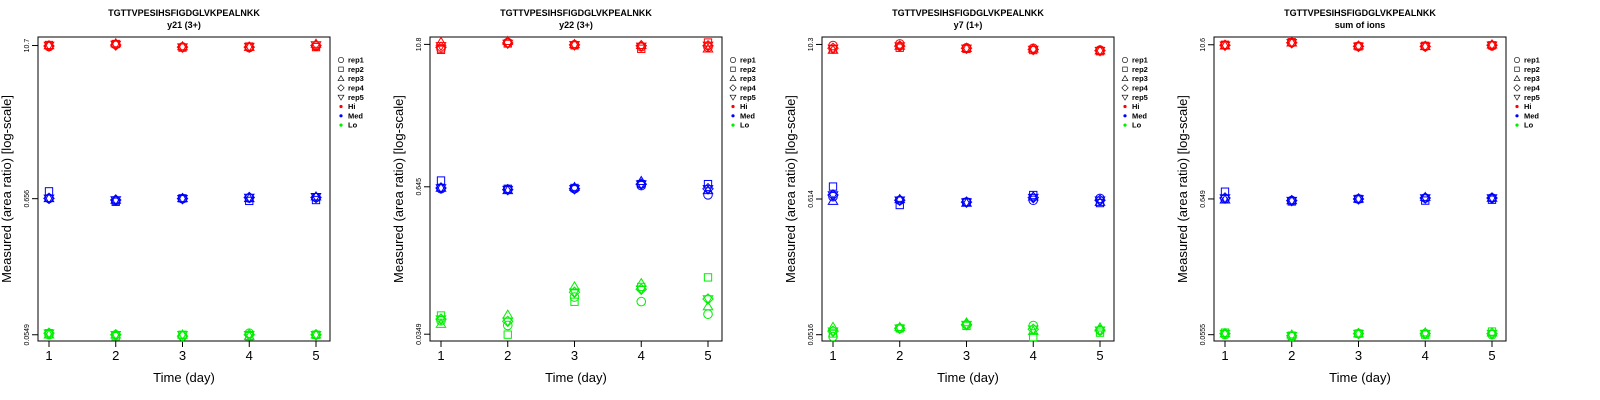  What do you see at coordinates (744, 106) in the screenshot?
I see `legend-label: Hi` at bounding box center [744, 106].